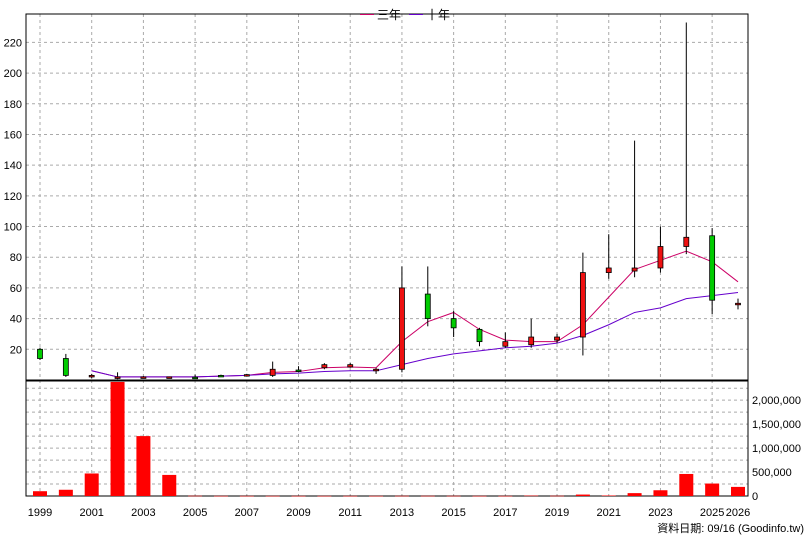 This screenshot has width=808, height=545. Describe the element at coordinates (13, 197) in the screenshot. I see `price-tick-label: 120` at that location.